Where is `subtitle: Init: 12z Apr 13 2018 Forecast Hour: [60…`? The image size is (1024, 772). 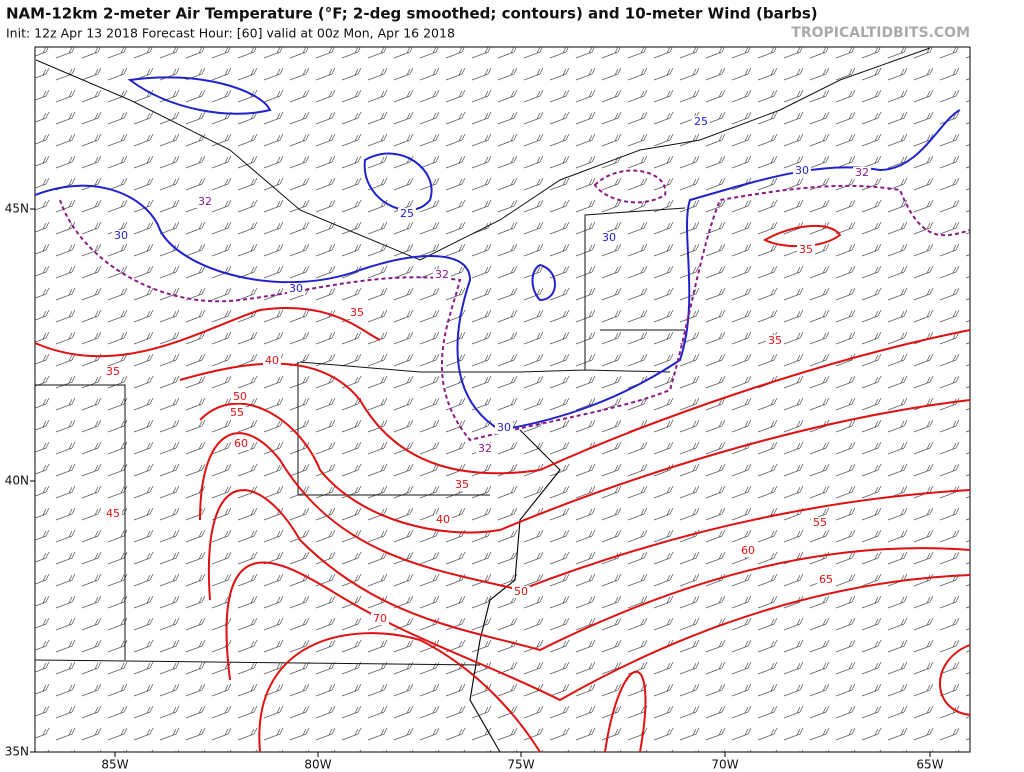
subtitle: Init: 12z Apr 13 2018 Forecast Hour: [60… is located at coordinates (230, 33).